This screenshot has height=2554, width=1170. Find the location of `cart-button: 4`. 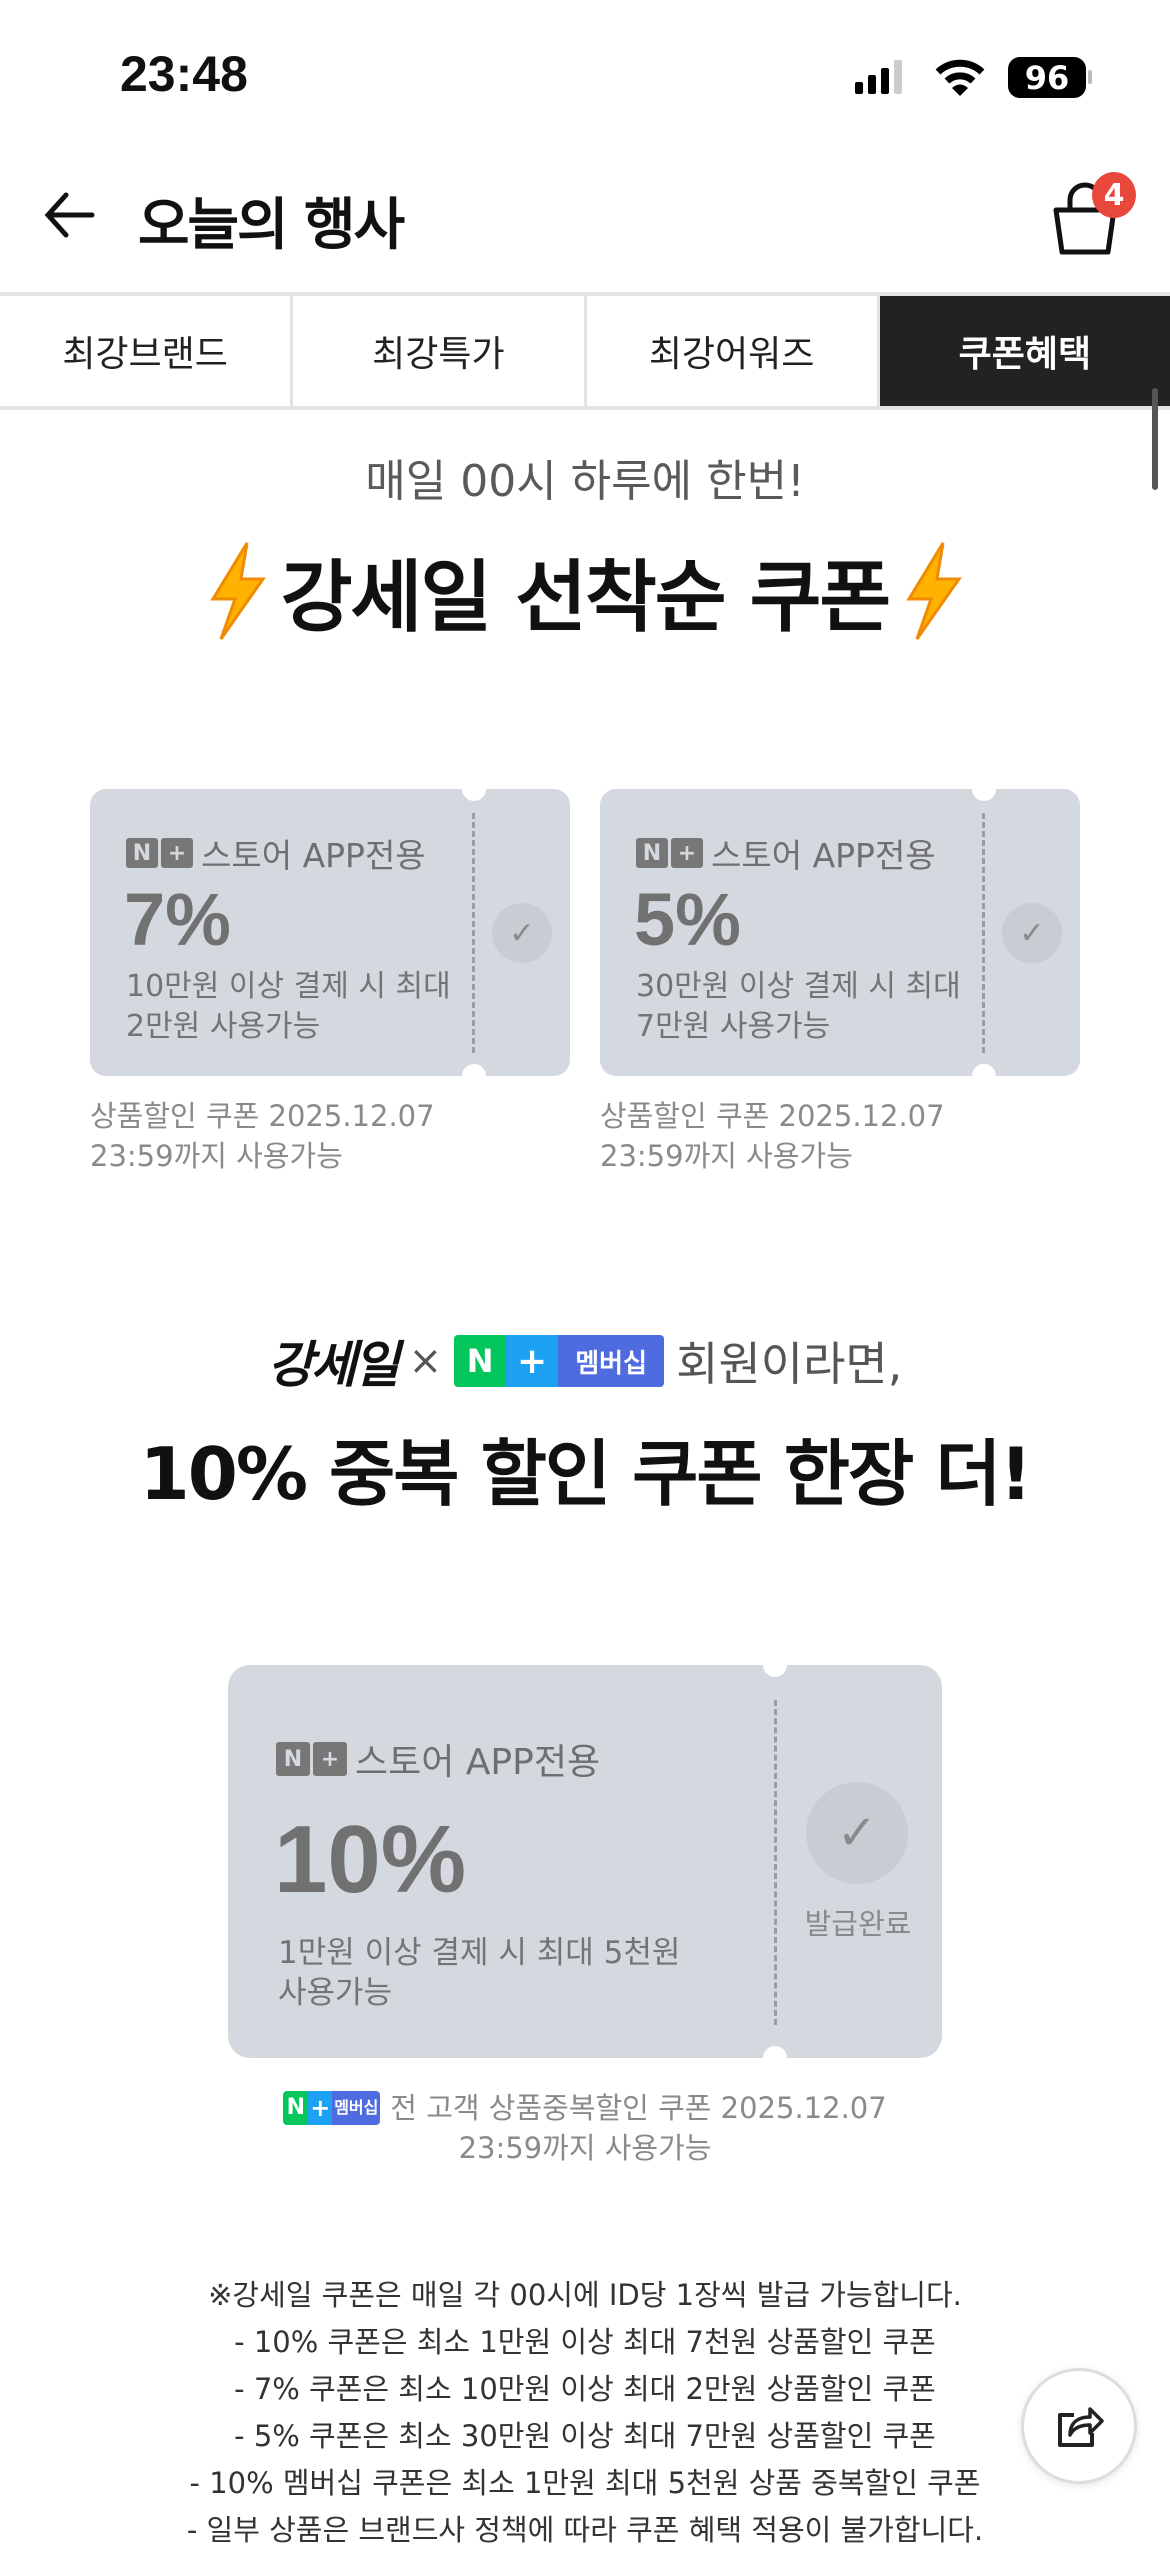

cart-button: 4 is located at coordinates (1095, 215).